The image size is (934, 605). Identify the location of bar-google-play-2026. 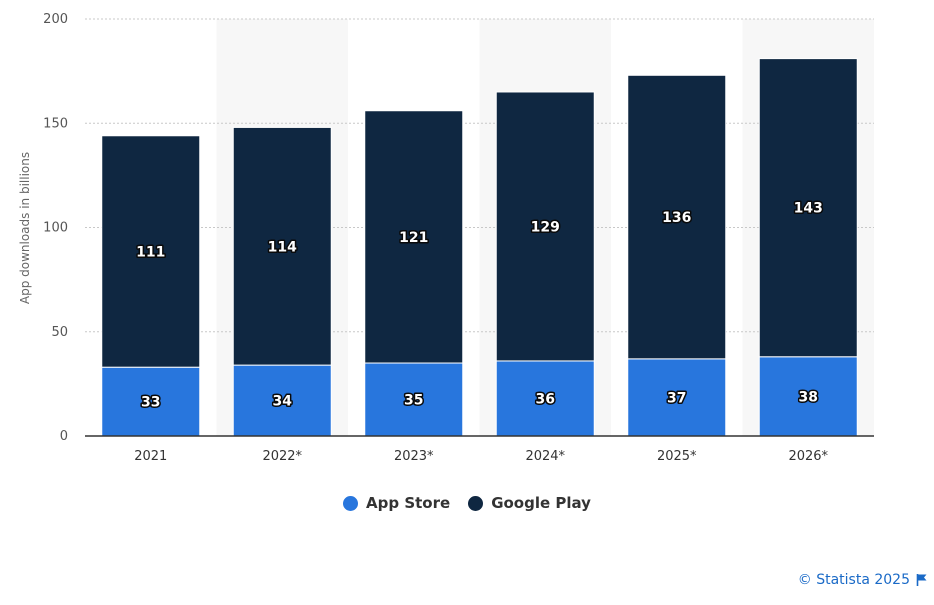
(808, 208).